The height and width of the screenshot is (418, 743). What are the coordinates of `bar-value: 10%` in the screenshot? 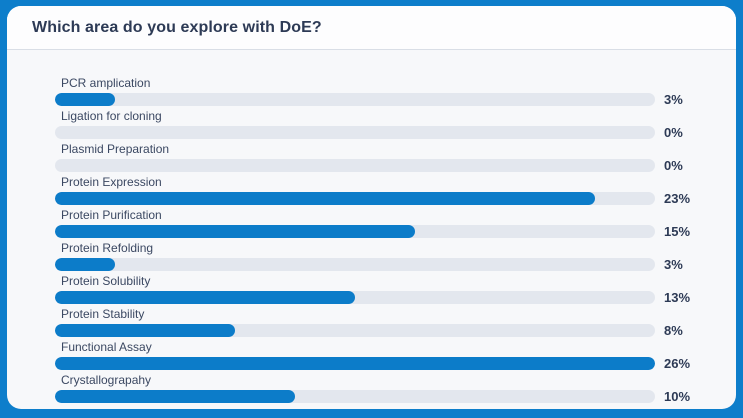 It's located at (677, 396).